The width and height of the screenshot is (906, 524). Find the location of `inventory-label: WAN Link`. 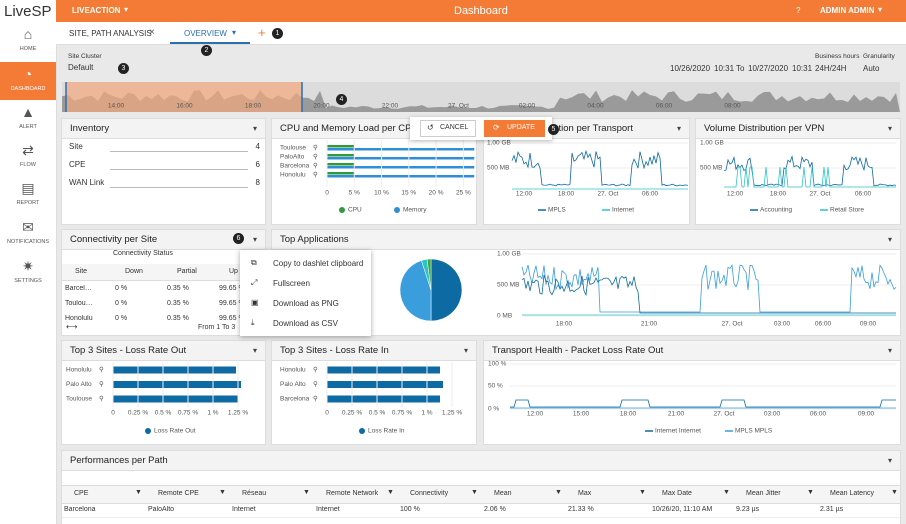

inventory-label: WAN Link is located at coordinates (87, 182).